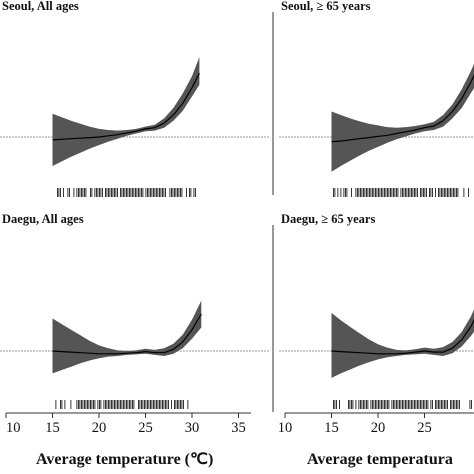 Image resolution: width=474 pixels, height=474 pixels. I want to click on panel-title-seoul-65: Seoul, ≥ 65 years, so click(326, 6).